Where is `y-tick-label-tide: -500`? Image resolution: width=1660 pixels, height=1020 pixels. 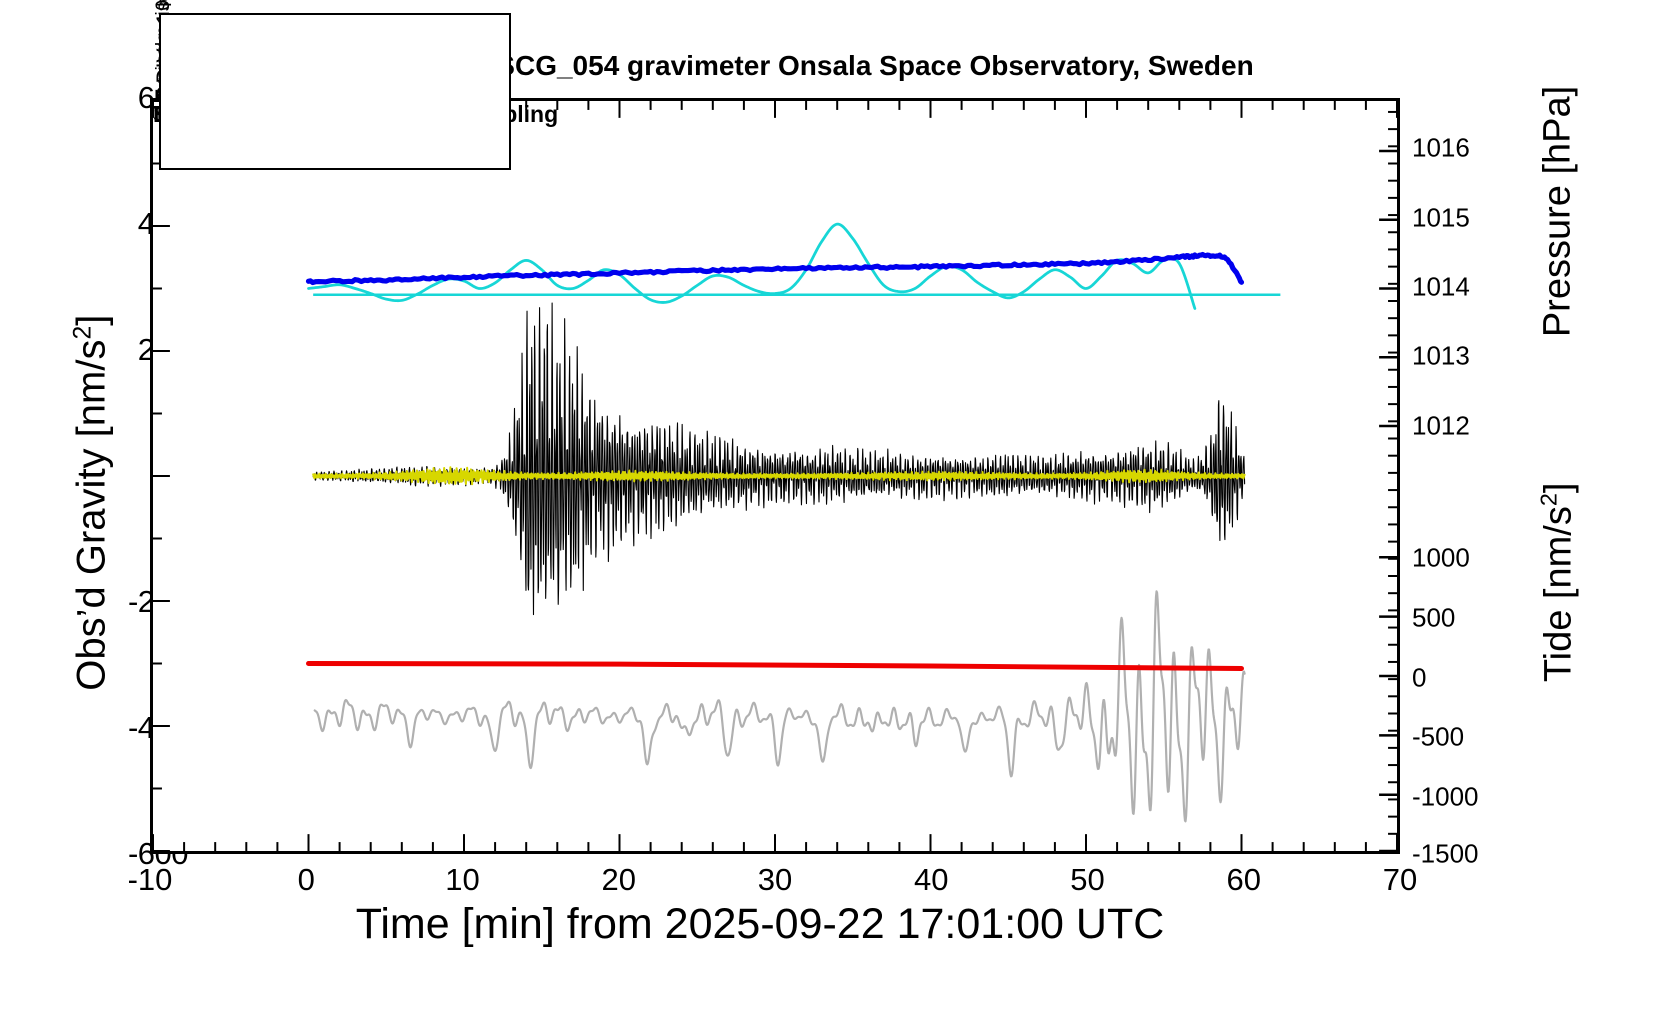
y-tick-label-tide: -500 is located at coordinates (1438, 736).